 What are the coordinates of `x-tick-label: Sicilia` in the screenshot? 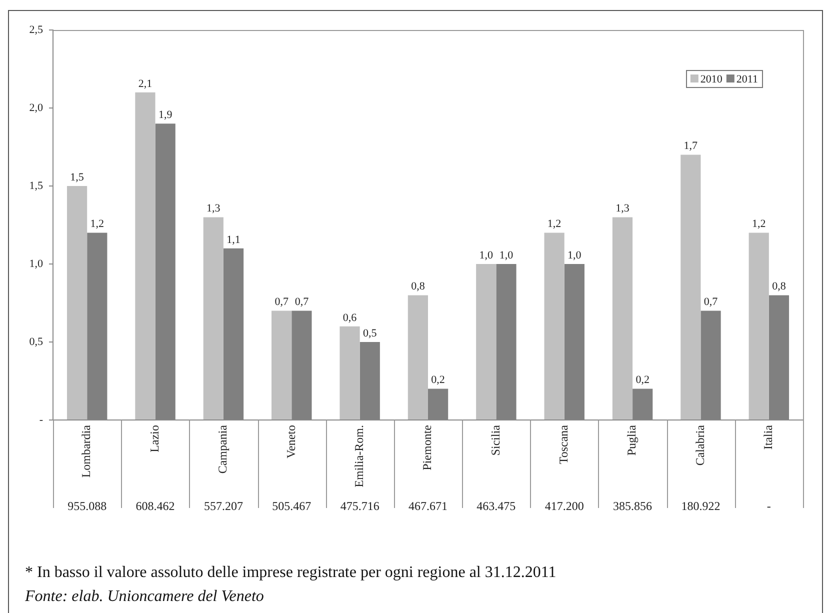 It's located at (495, 440).